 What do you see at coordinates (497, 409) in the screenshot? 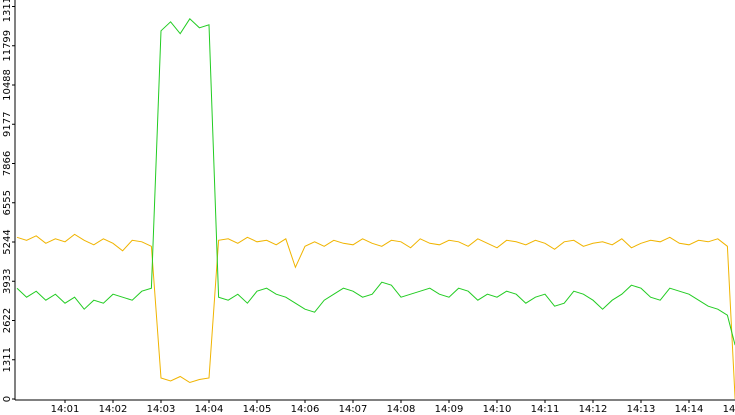
I see `x-tick-label: 14:10` at bounding box center [497, 409].